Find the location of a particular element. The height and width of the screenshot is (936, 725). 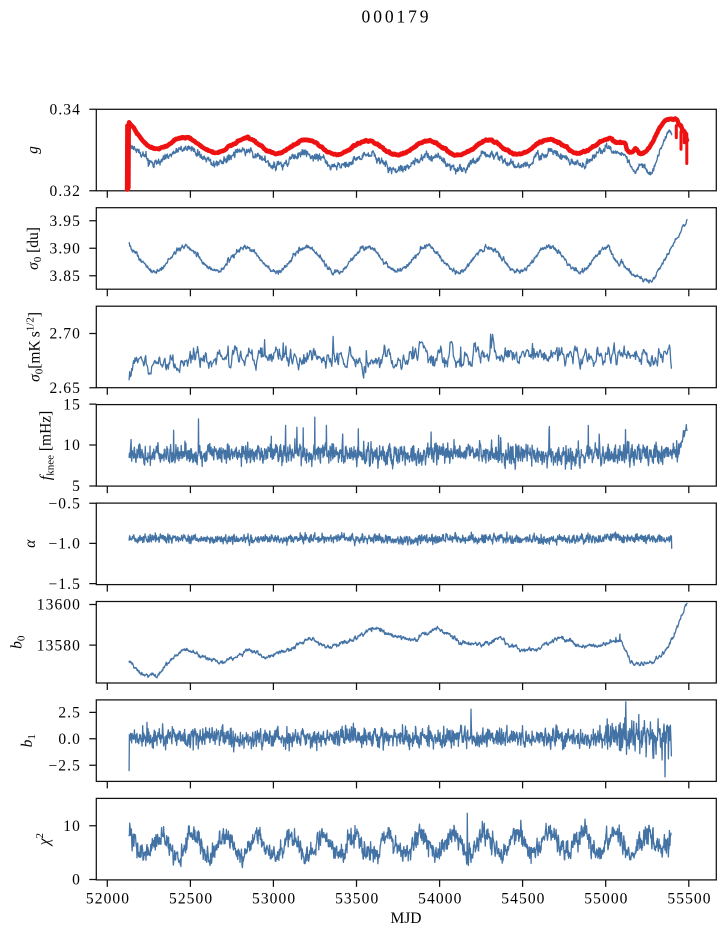

svg-text: b0 is located at coordinates (18, 642).